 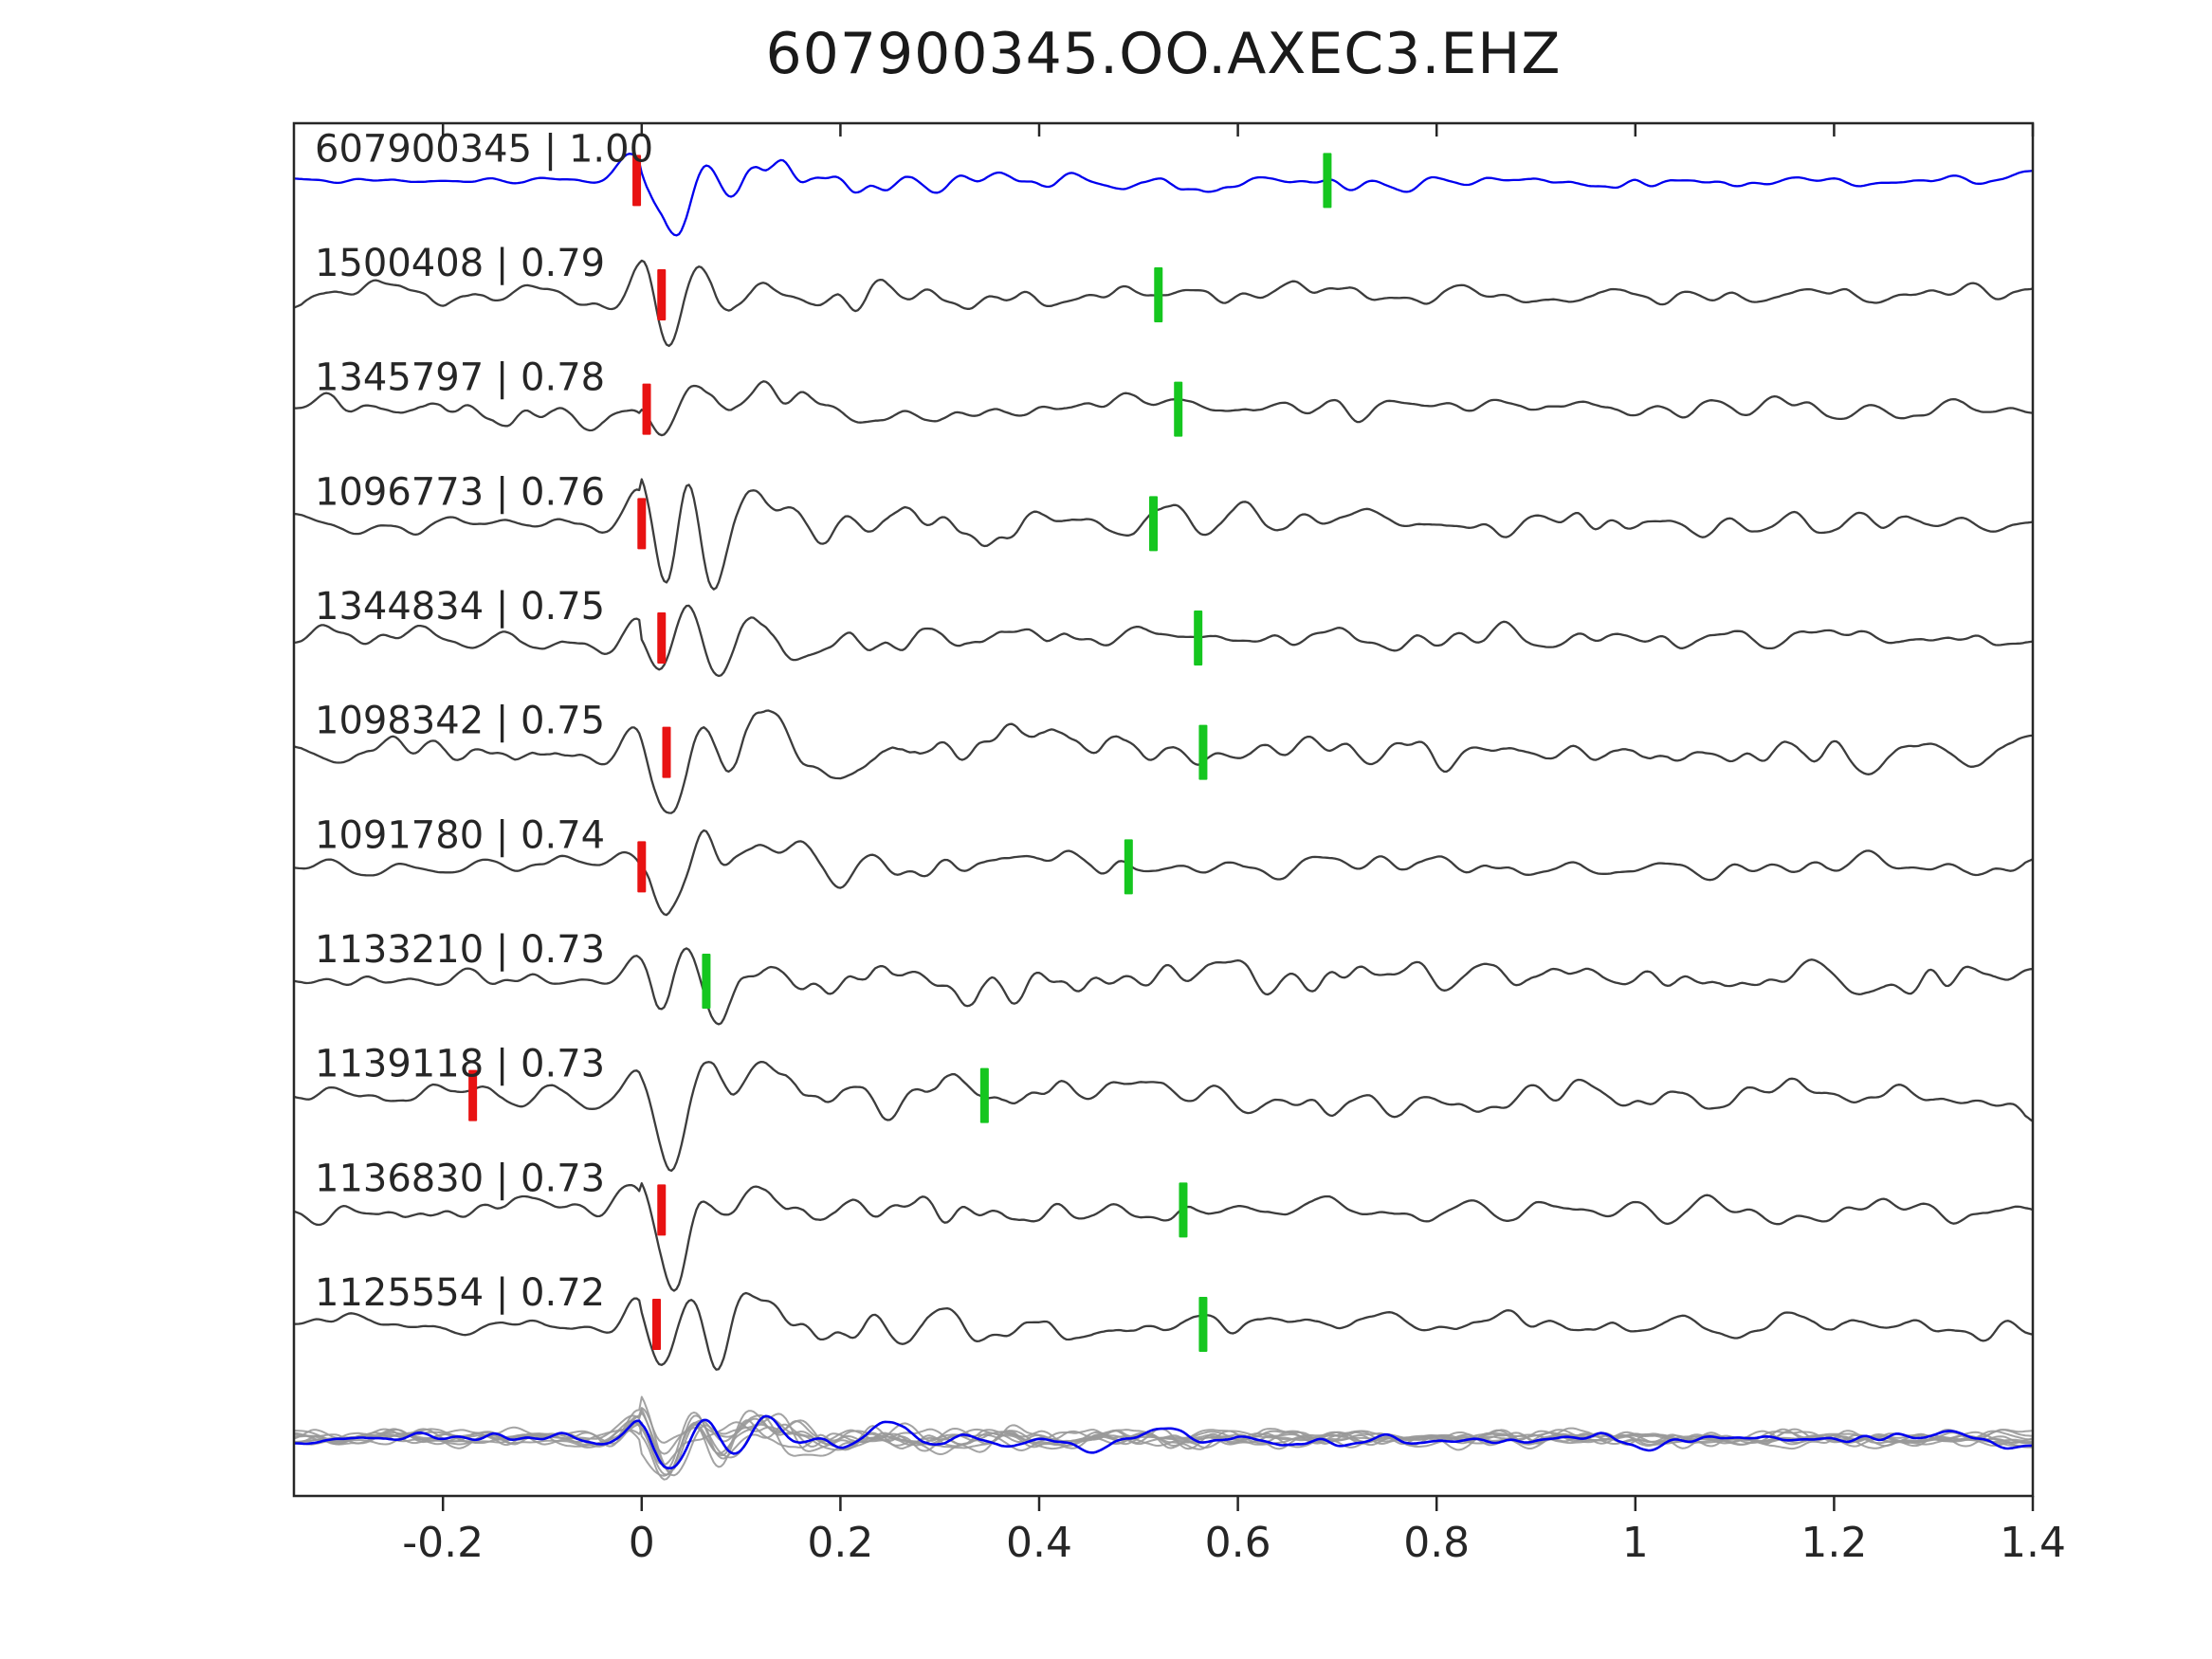 What do you see at coordinates (1436, 1543) in the screenshot?
I see `x-tick-label: 0.8` at bounding box center [1436, 1543].